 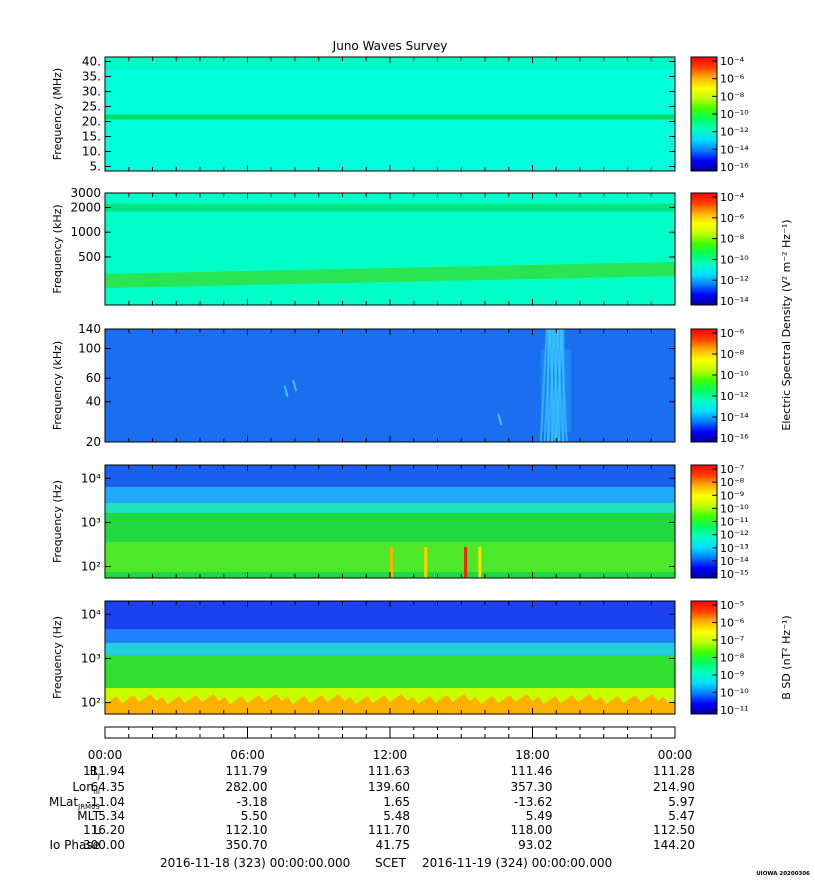 What do you see at coordinates (88, 816) in the screenshot?
I see `ephemeris-row-label: MLT` at bounding box center [88, 816].